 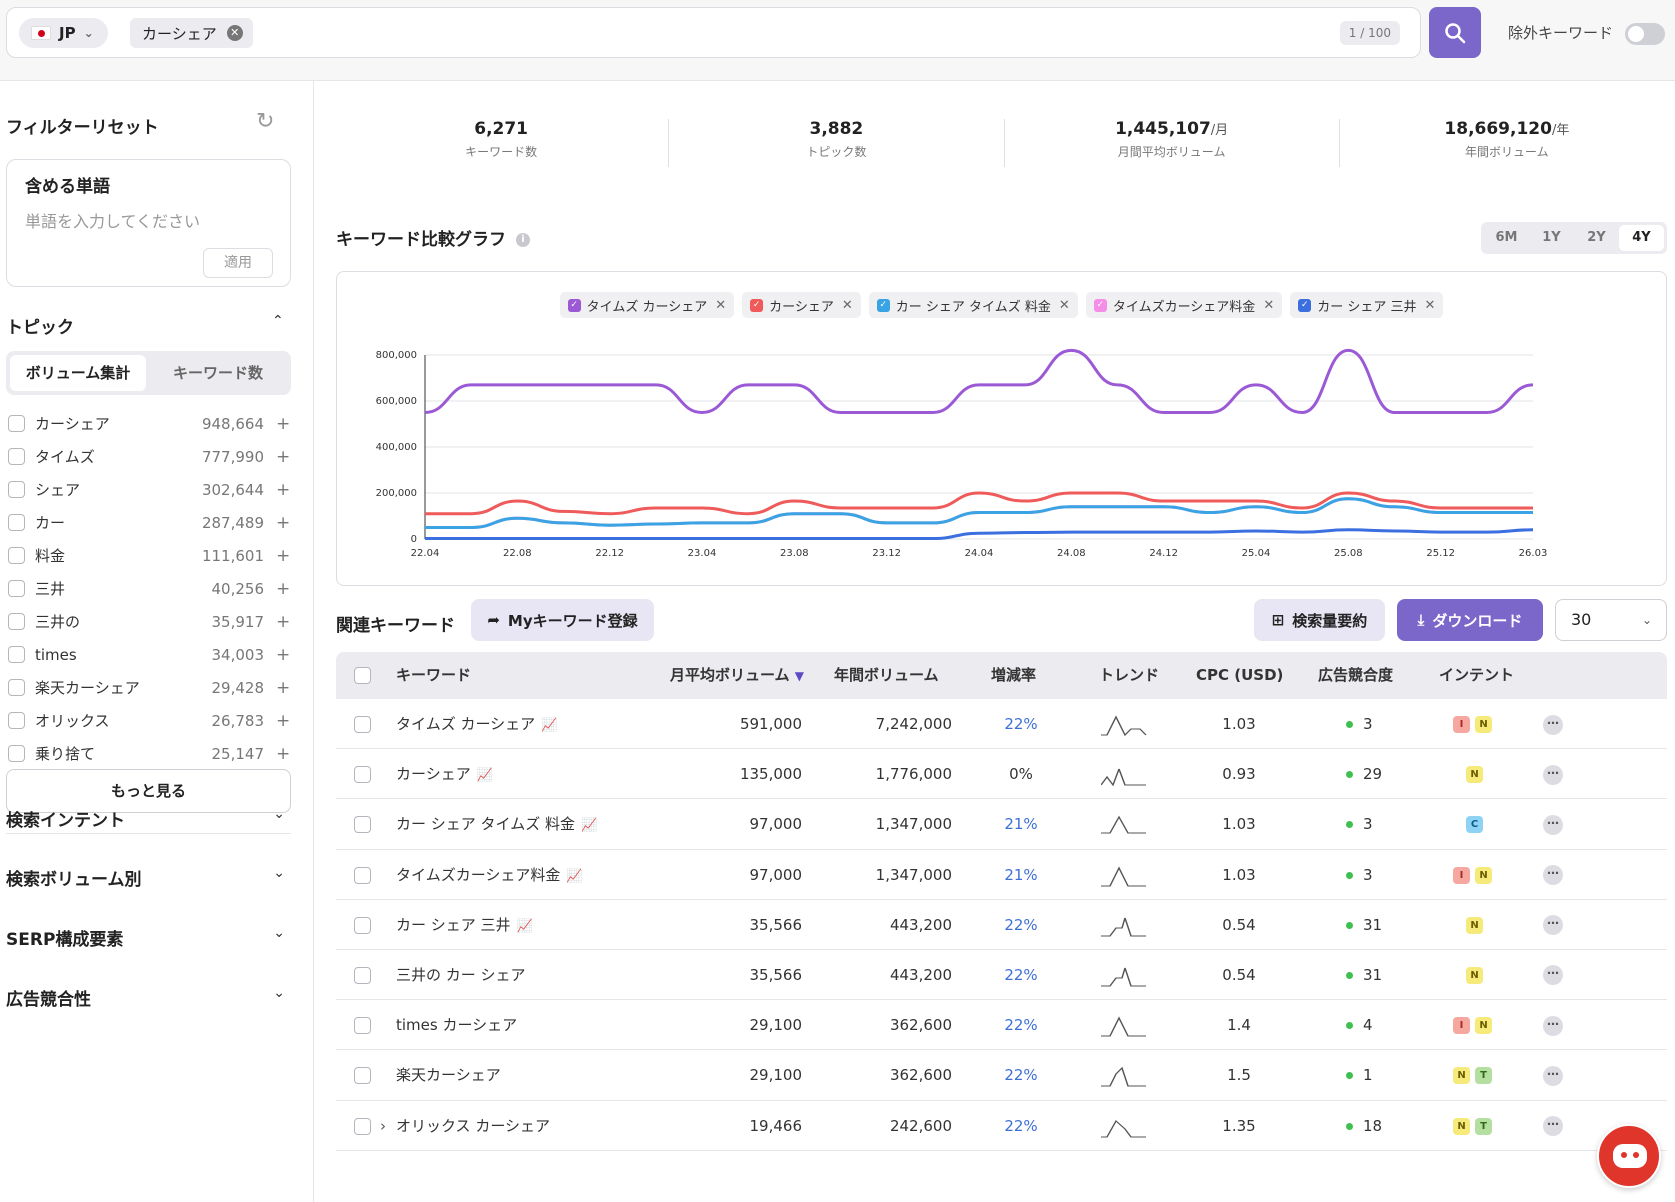 I want to click on chevron-up-icon: ⌃, so click(x=278, y=321).